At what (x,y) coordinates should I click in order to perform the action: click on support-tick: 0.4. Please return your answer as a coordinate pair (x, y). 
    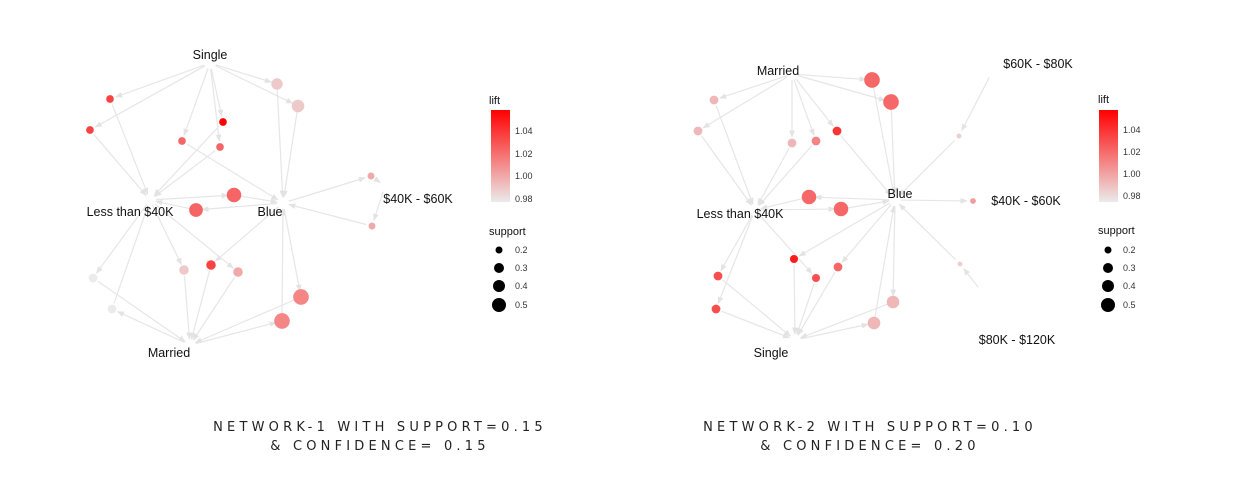
    Looking at the image, I should click on (1129, 286).